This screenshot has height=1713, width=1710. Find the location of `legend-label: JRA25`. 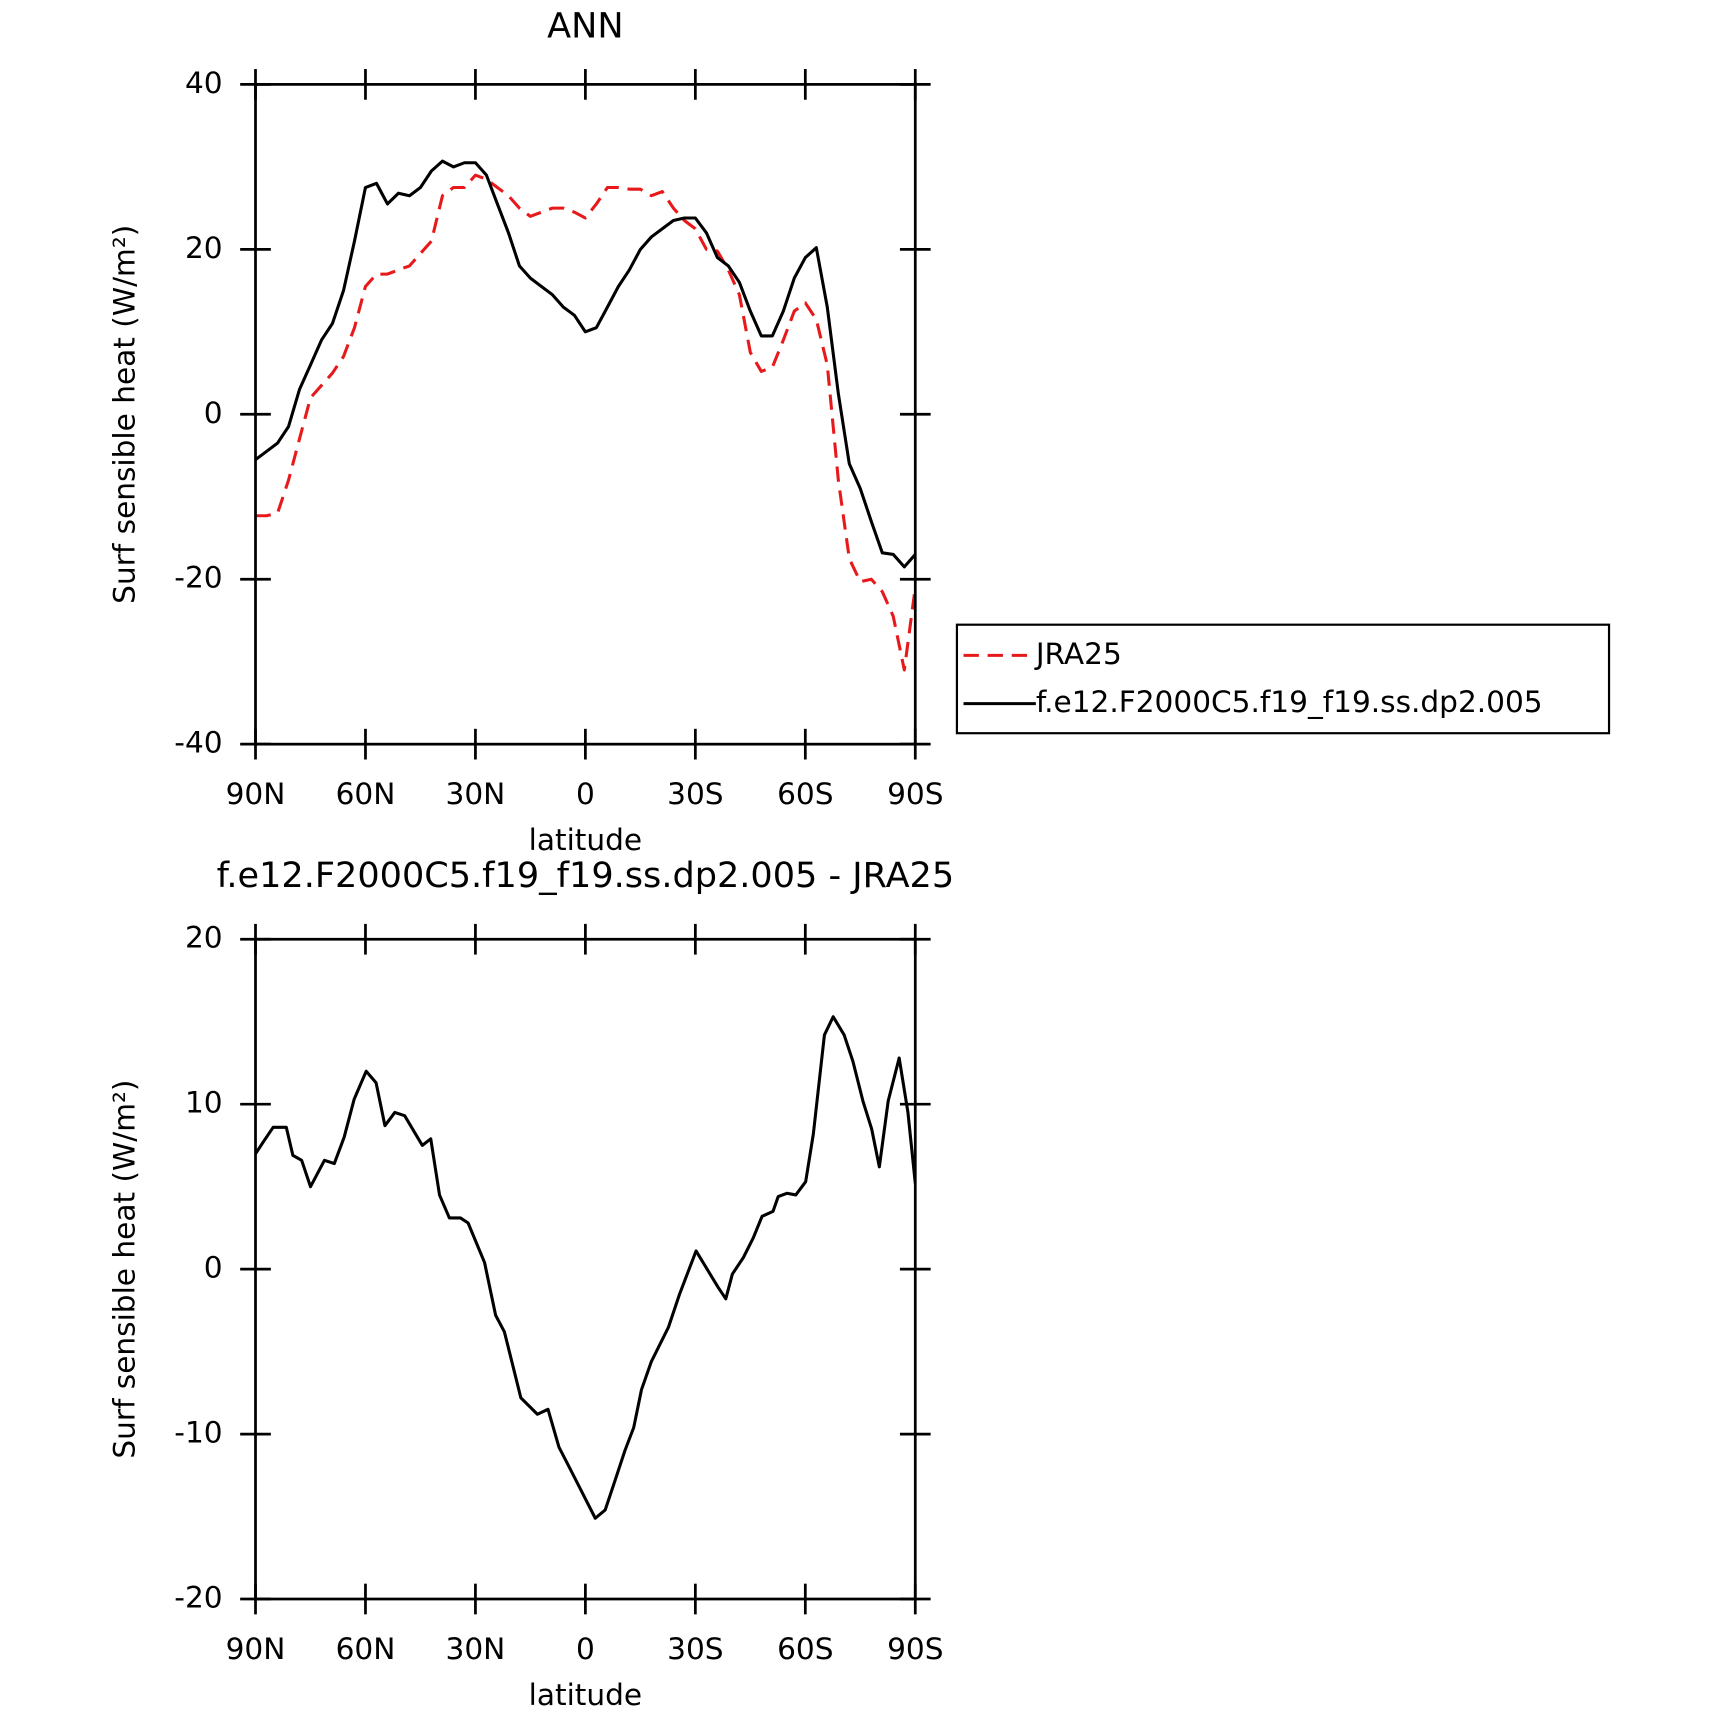

legend-label: JRA25 is located at coordinates (1078, 654).